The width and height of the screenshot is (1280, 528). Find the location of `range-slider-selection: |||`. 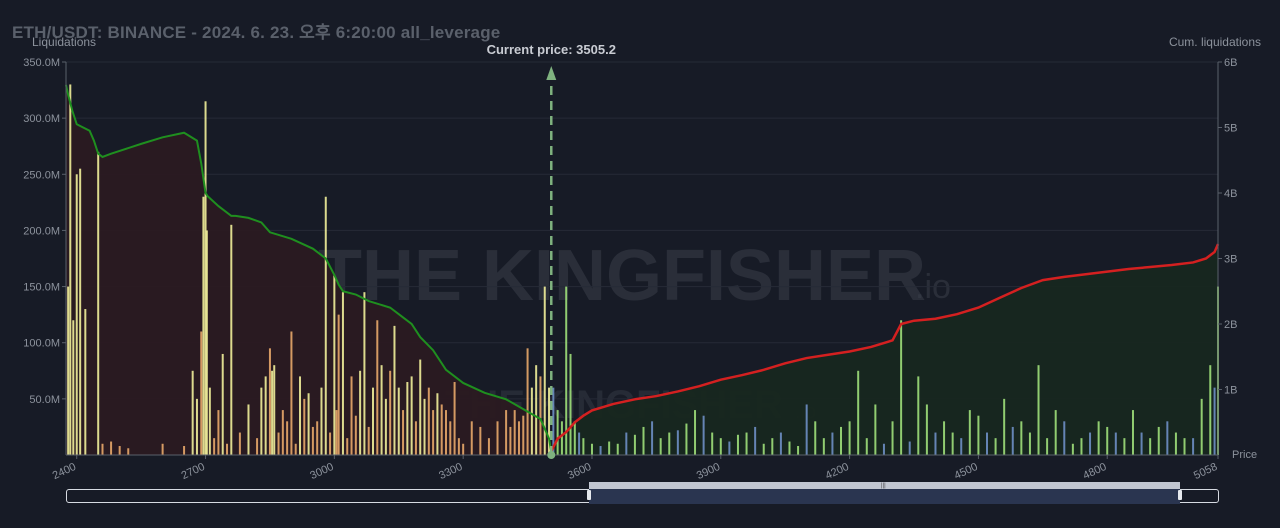

range-slider-selection: ||| is located at coordinates (884, 493).